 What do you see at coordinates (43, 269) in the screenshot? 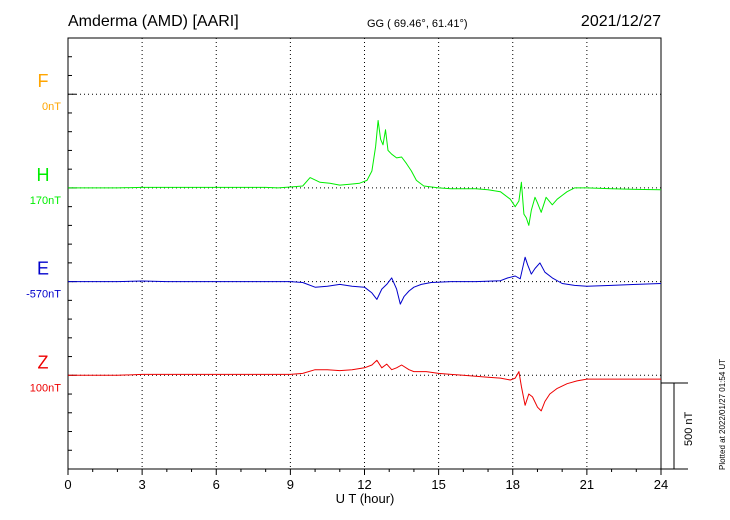
I see `component-name-E: E` at bounding box center [43, 269].